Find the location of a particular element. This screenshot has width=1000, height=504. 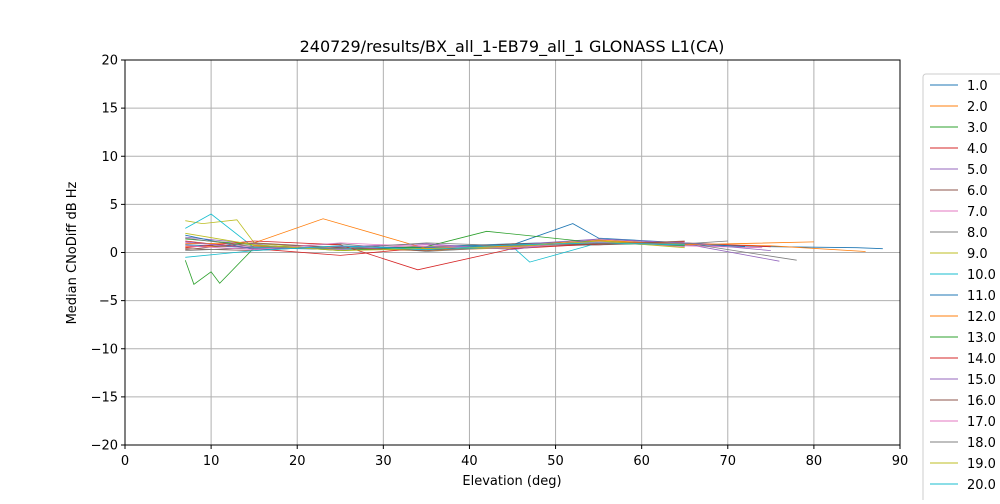

legend-label: 8.0 is located at coordinates (977, 233).